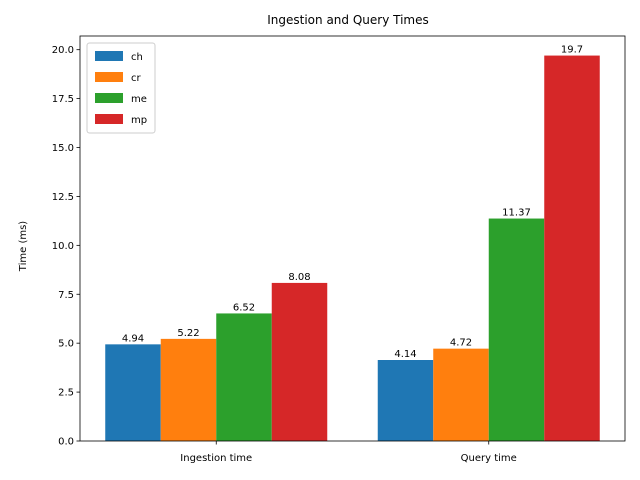  I want to click on y-tick-label: 12.5, so click(63, 197).